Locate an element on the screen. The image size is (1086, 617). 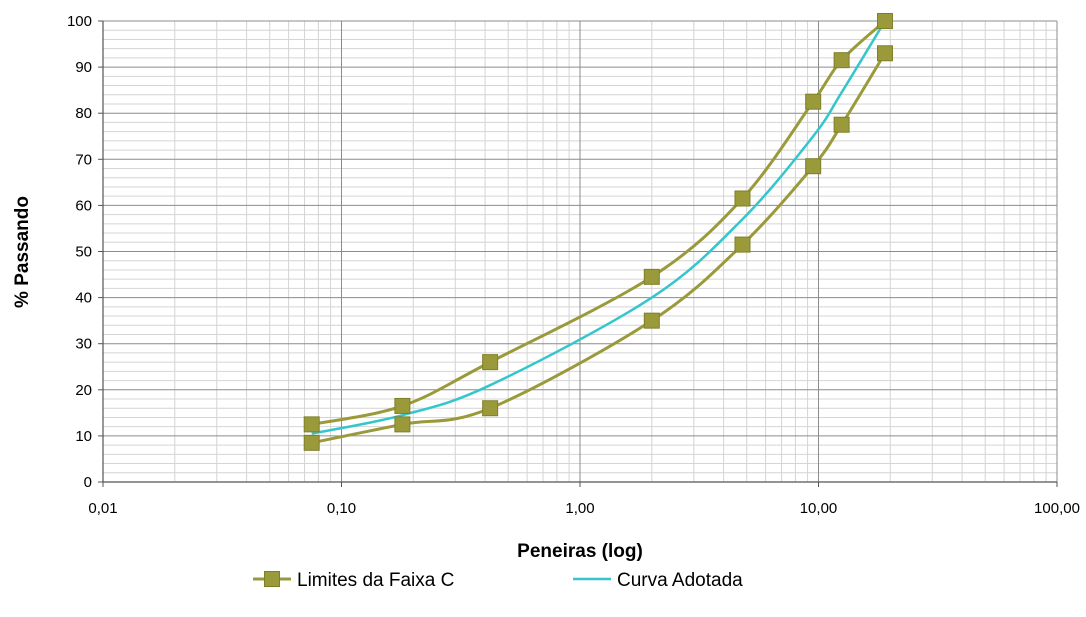
legend: Limites da Faixa C Curva Adotada is located at coordinates (498, 580).